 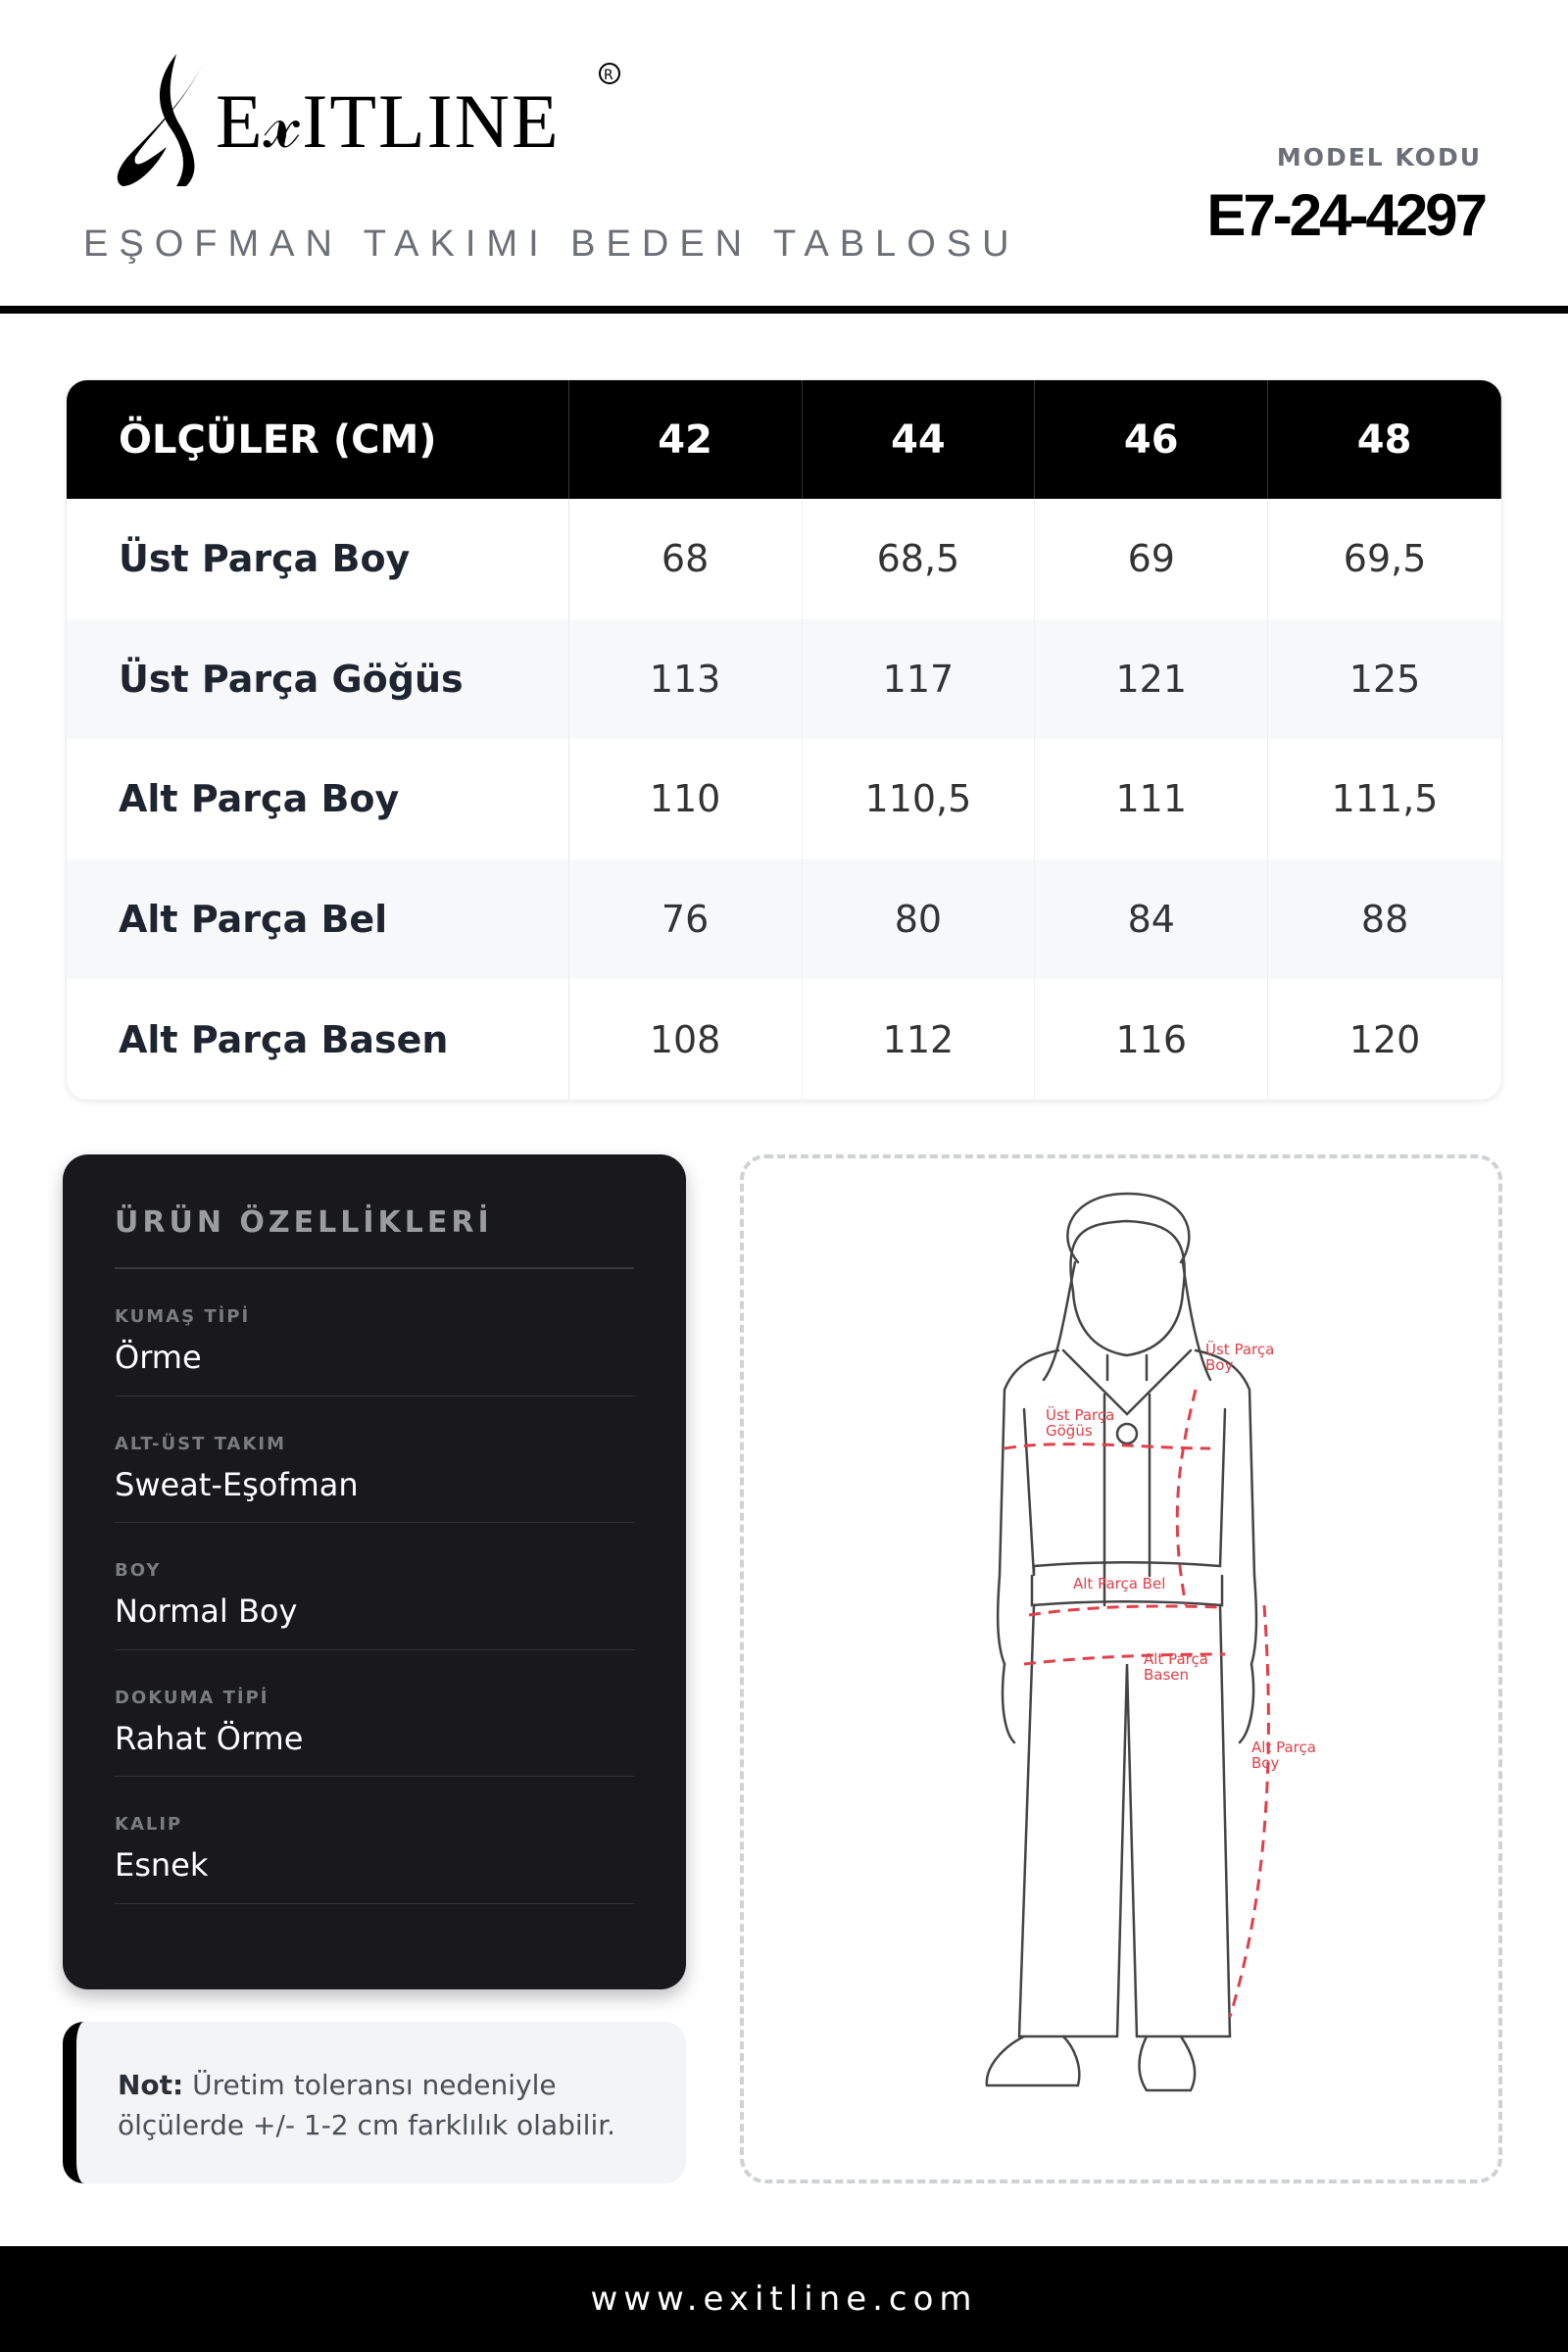 What do you see at coordinates (1265, 1763) in the screenshot?
I see `label-alt-boy-2: Boy` at bounding box center [1265, 1763].